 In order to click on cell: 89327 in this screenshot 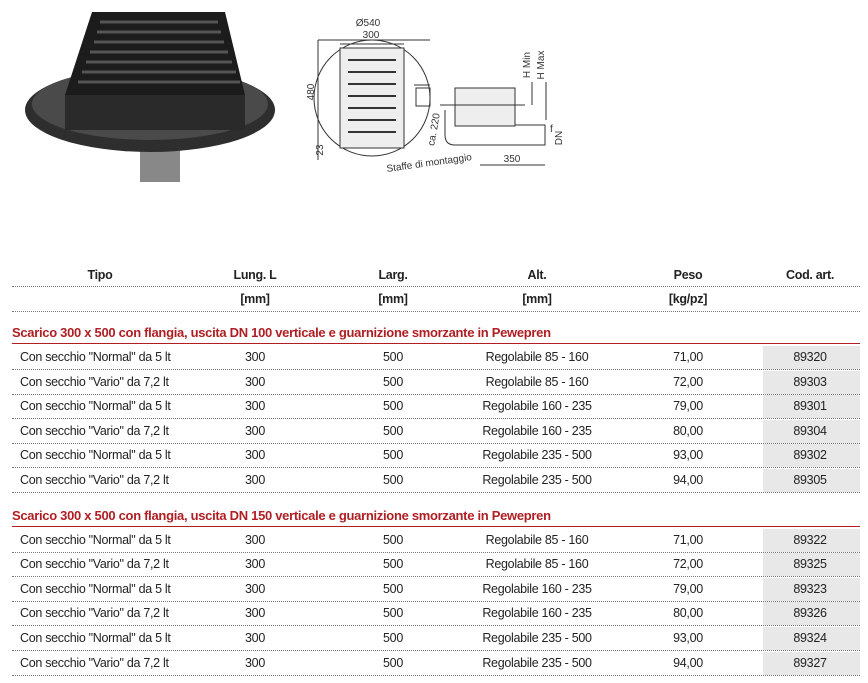, I will do `click(810, 662)`.